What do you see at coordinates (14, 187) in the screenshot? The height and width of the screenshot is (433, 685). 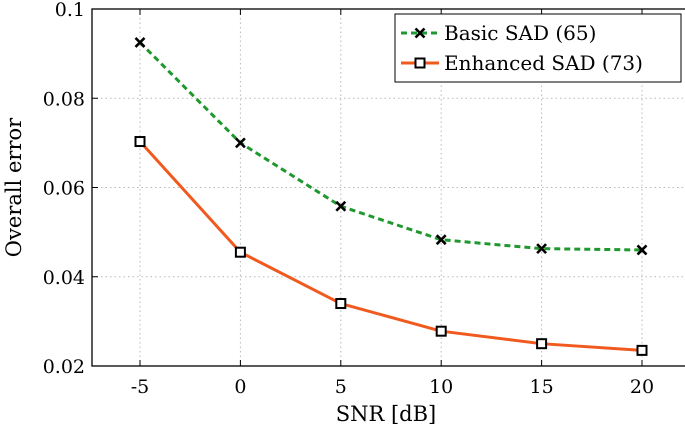 I see `y-axis-label: Overall error` at bounding box center [14, 187].